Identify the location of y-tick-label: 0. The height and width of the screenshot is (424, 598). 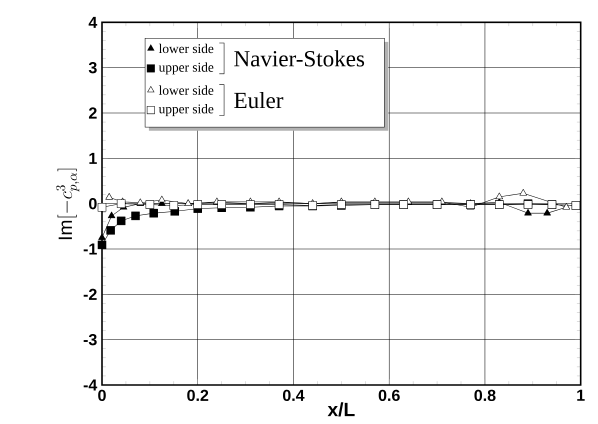
(93, 204).